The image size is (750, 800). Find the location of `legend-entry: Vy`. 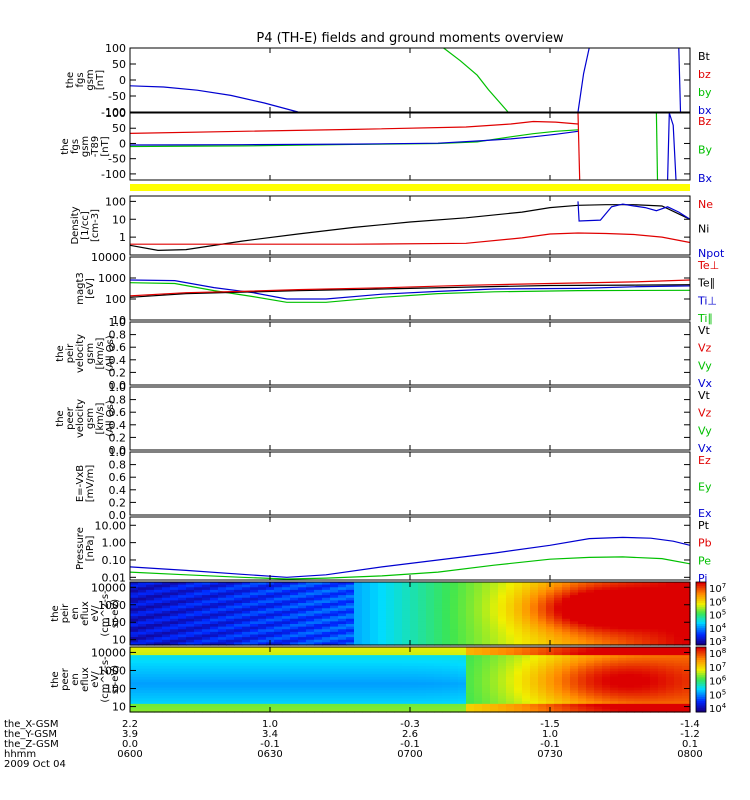

legend-entry: Vy is located at coordinates (705, 430).